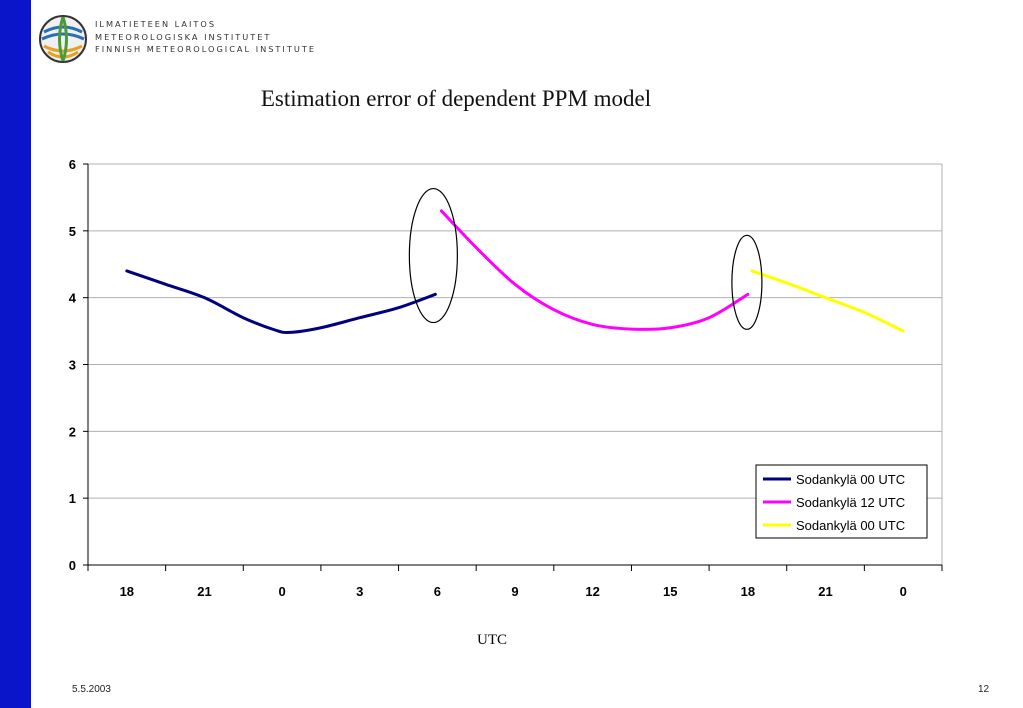 The height and width of the screenshot is (708, 1023). Describe the element at coordinates (984, 689) in the screenshot. I see `page-number: 12` at that location.